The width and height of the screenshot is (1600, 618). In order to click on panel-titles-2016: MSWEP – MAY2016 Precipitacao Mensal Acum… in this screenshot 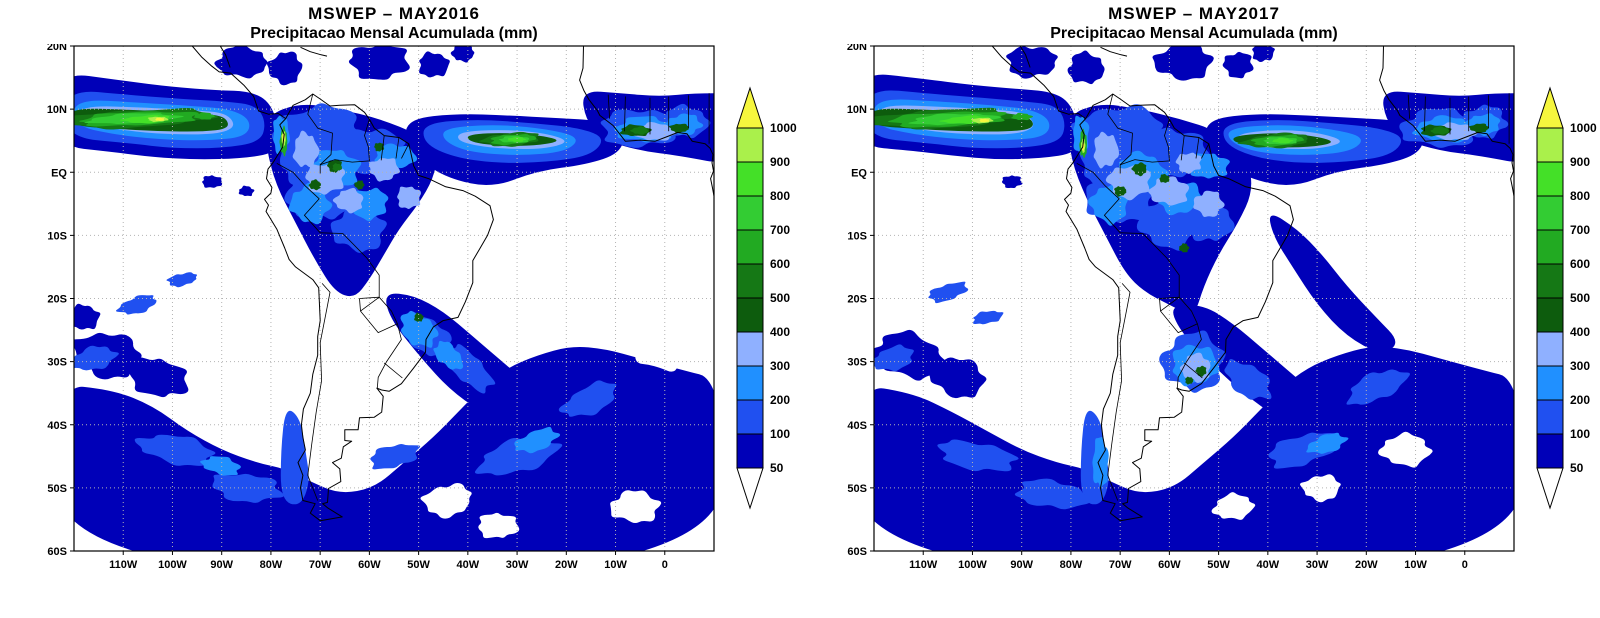, I will do `click(394, 23)`.